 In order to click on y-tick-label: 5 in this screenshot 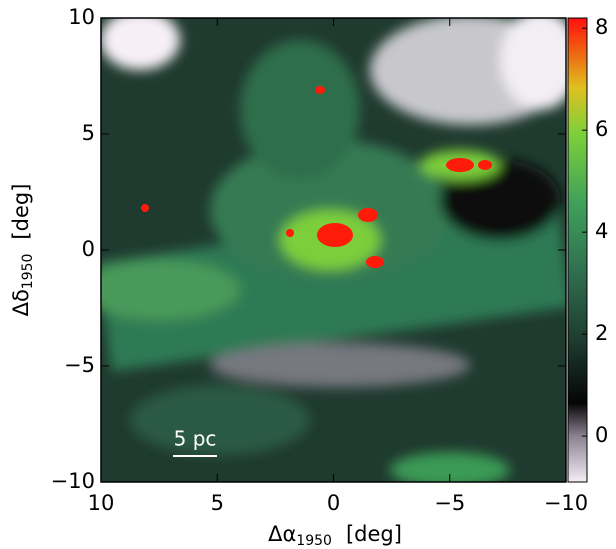, I will do `click(88, 133)`.